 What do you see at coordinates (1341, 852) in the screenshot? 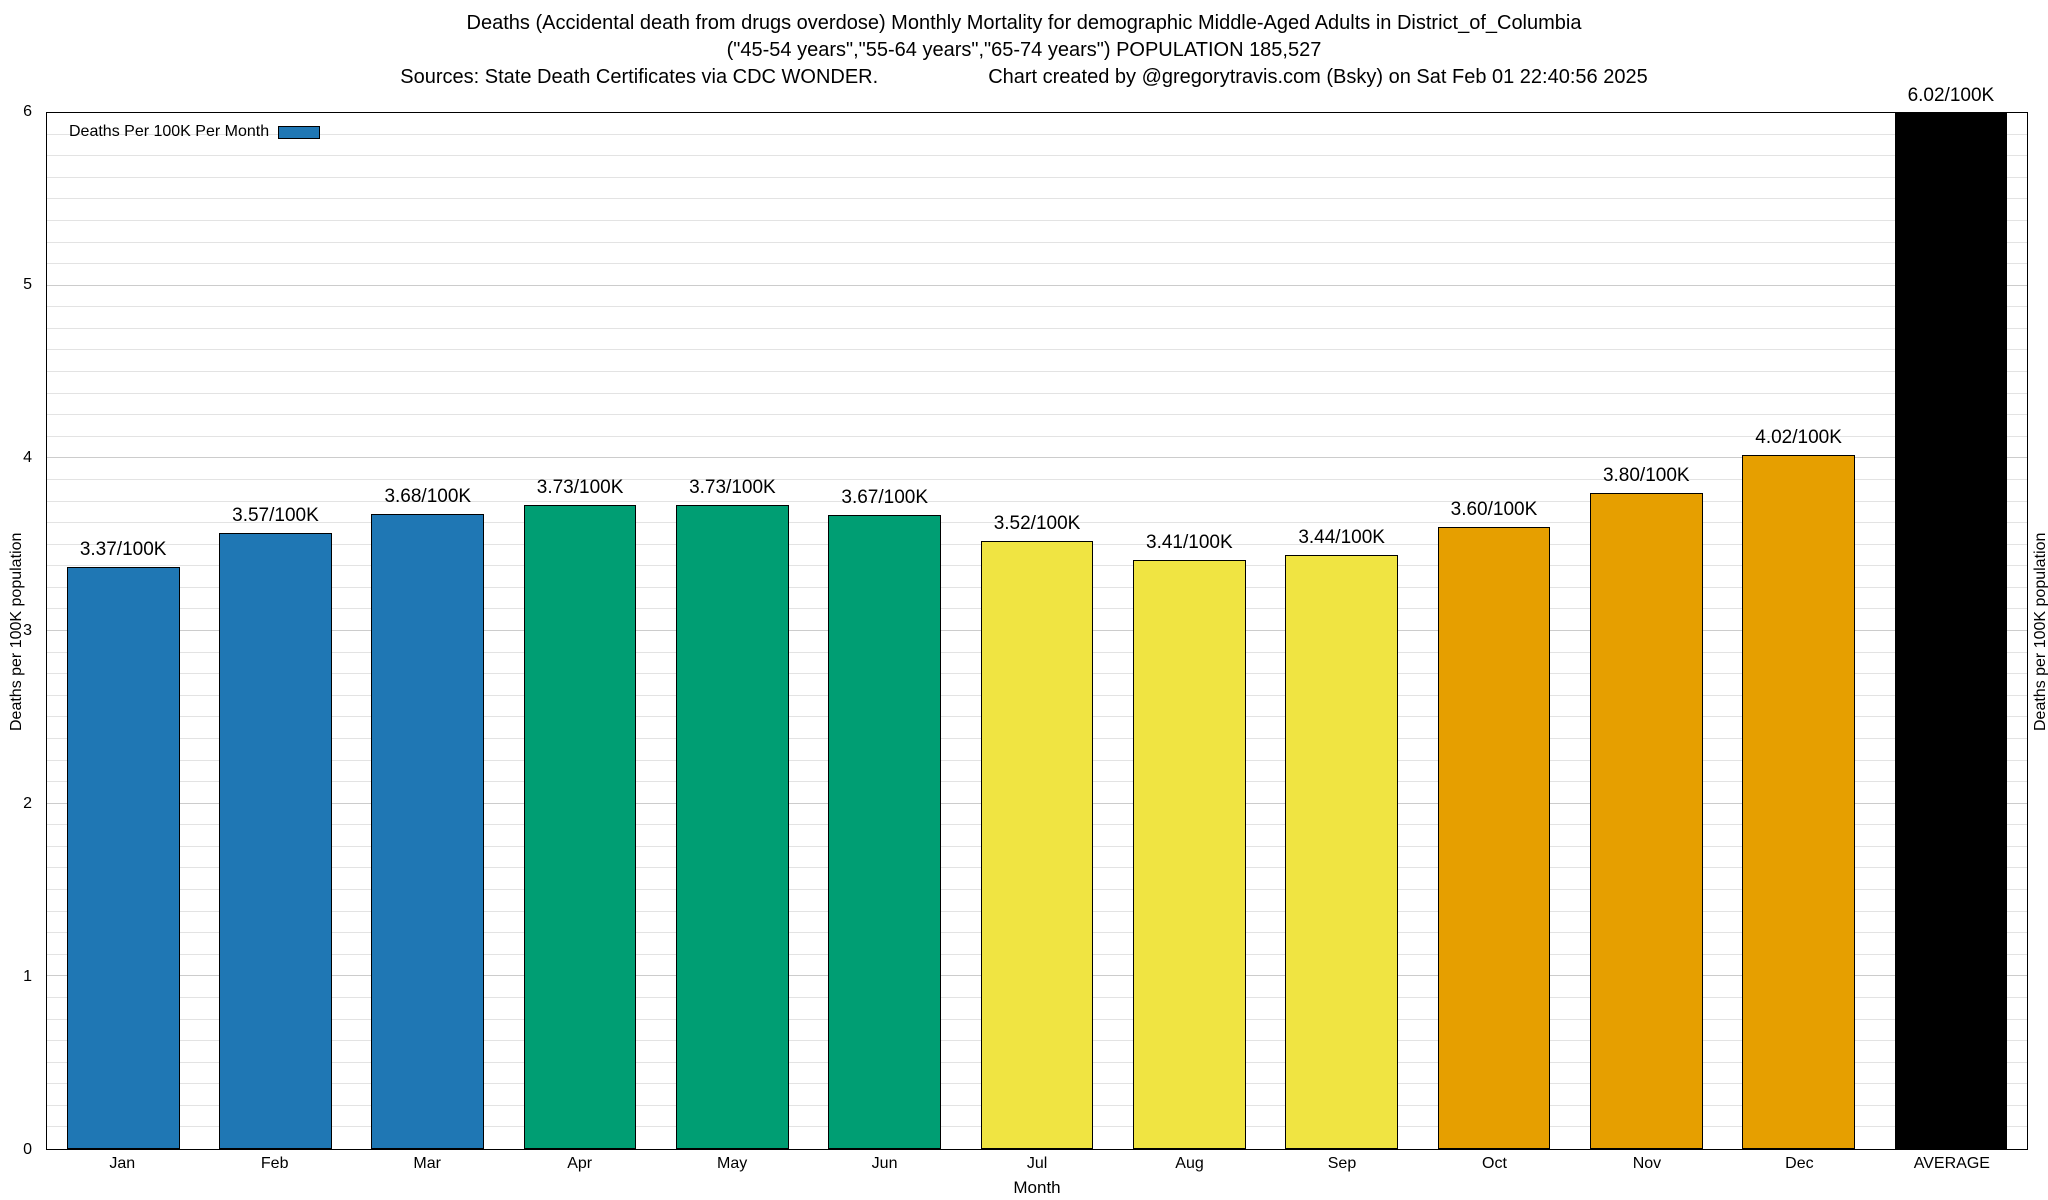
I see `bar-sep` at bounding box center [1341, 852].